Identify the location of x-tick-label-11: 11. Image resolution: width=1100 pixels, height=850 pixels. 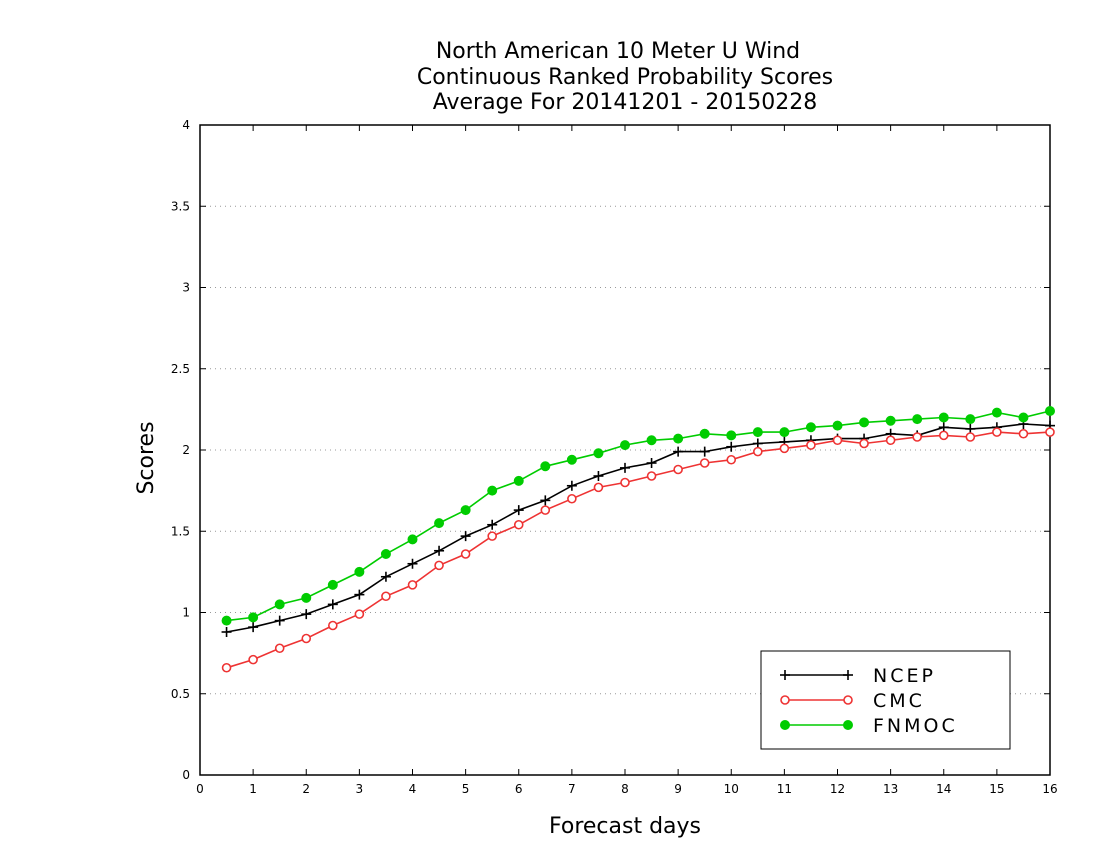
(784, 789).